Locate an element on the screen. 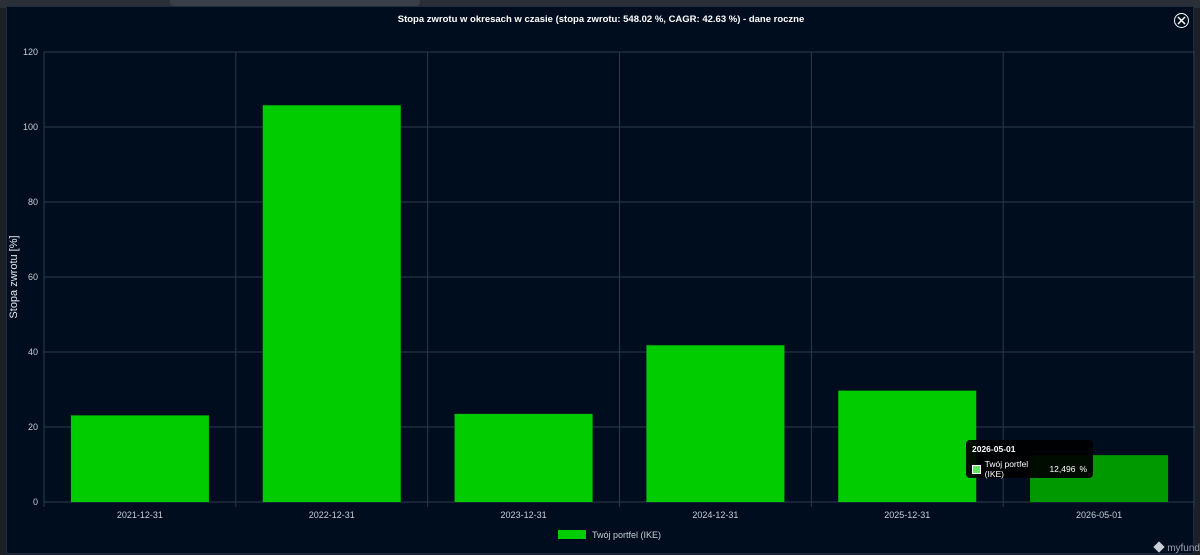 The width and height of the screenshot is (1200, 555). y-tick-label: 80 is located at coordinates (33, 202).